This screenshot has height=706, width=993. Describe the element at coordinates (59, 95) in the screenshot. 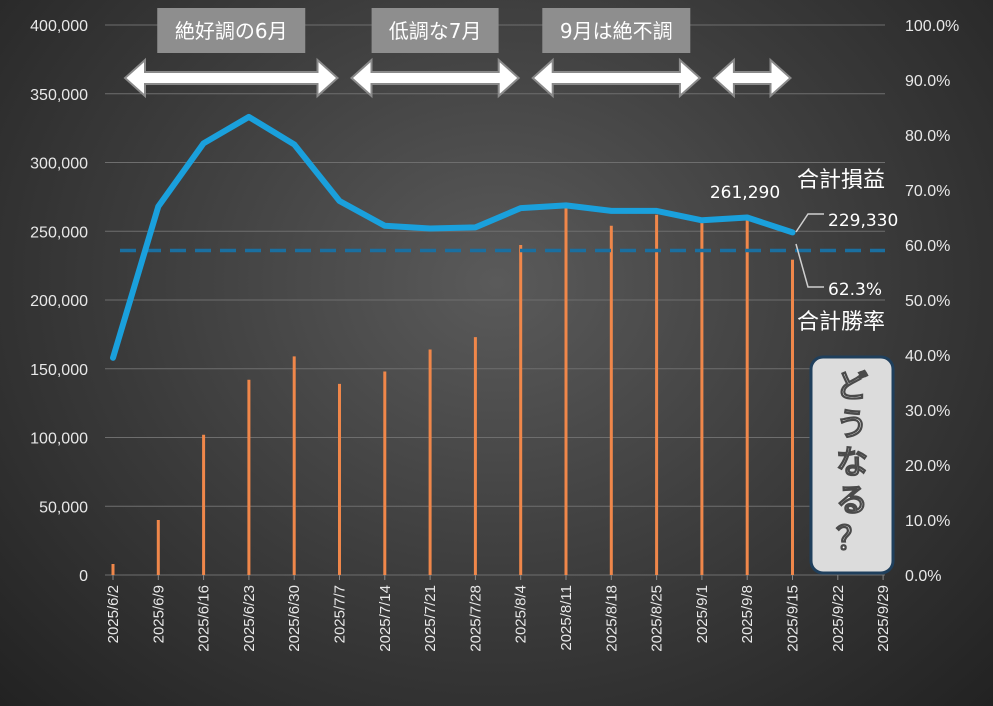

I see `left-tick-label: 350,000` at that location.